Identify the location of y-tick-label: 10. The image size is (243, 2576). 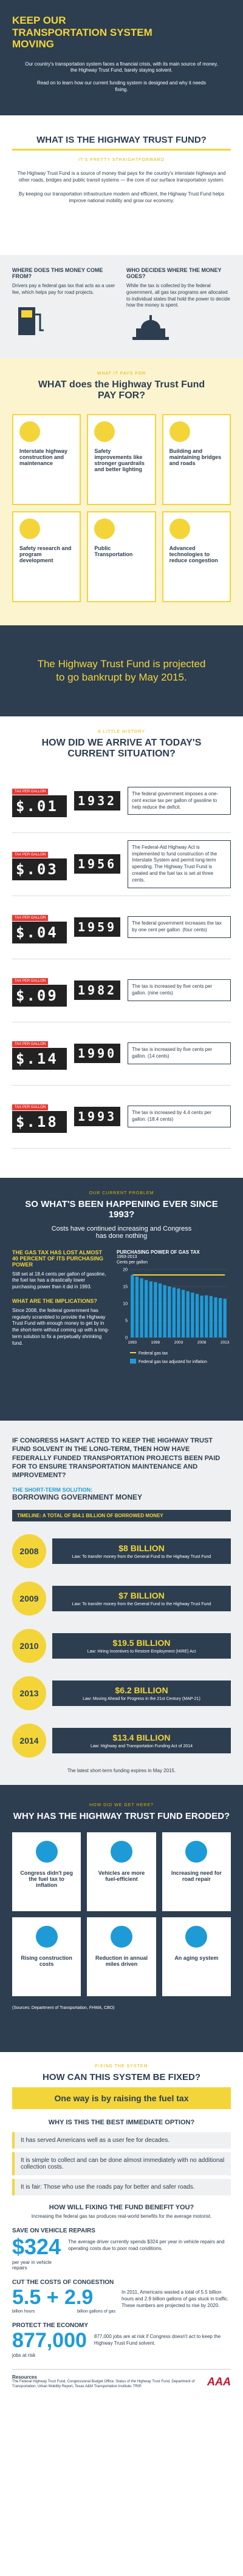
(126, 1304).